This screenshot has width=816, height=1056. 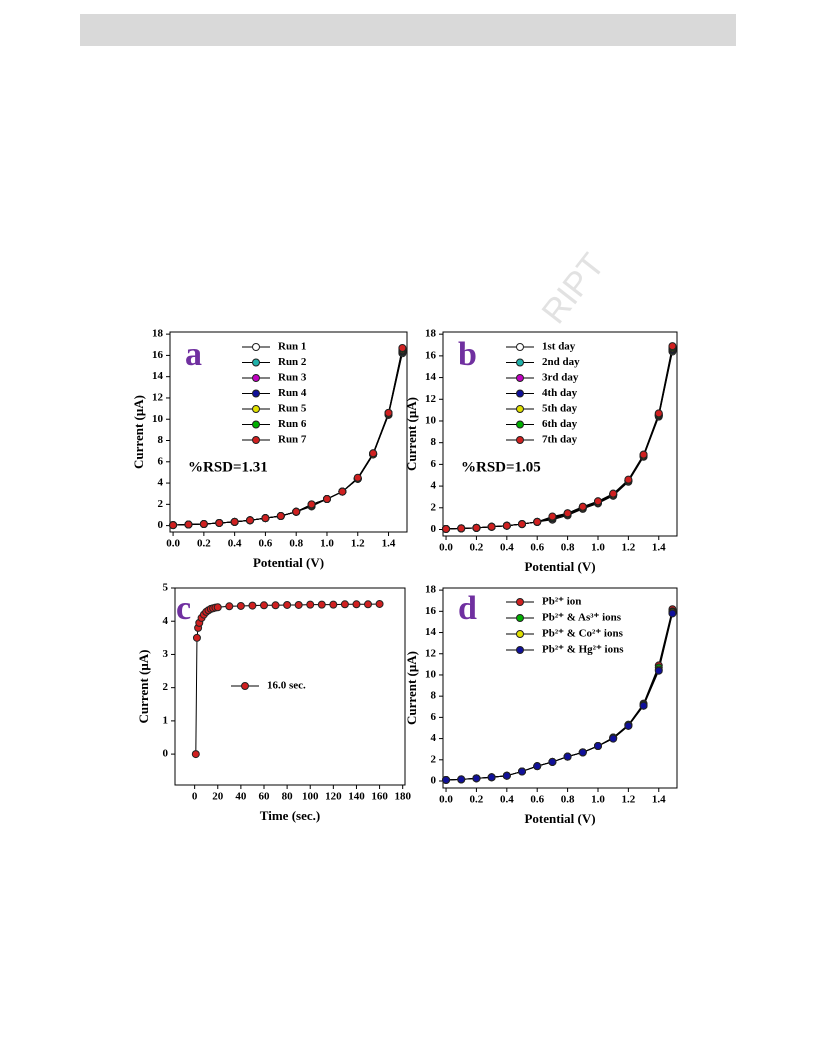 What do you see at coordinates (292, 409) in the screenshot?
I see `legend-label: Run 5` at bounding box center [292, 409].